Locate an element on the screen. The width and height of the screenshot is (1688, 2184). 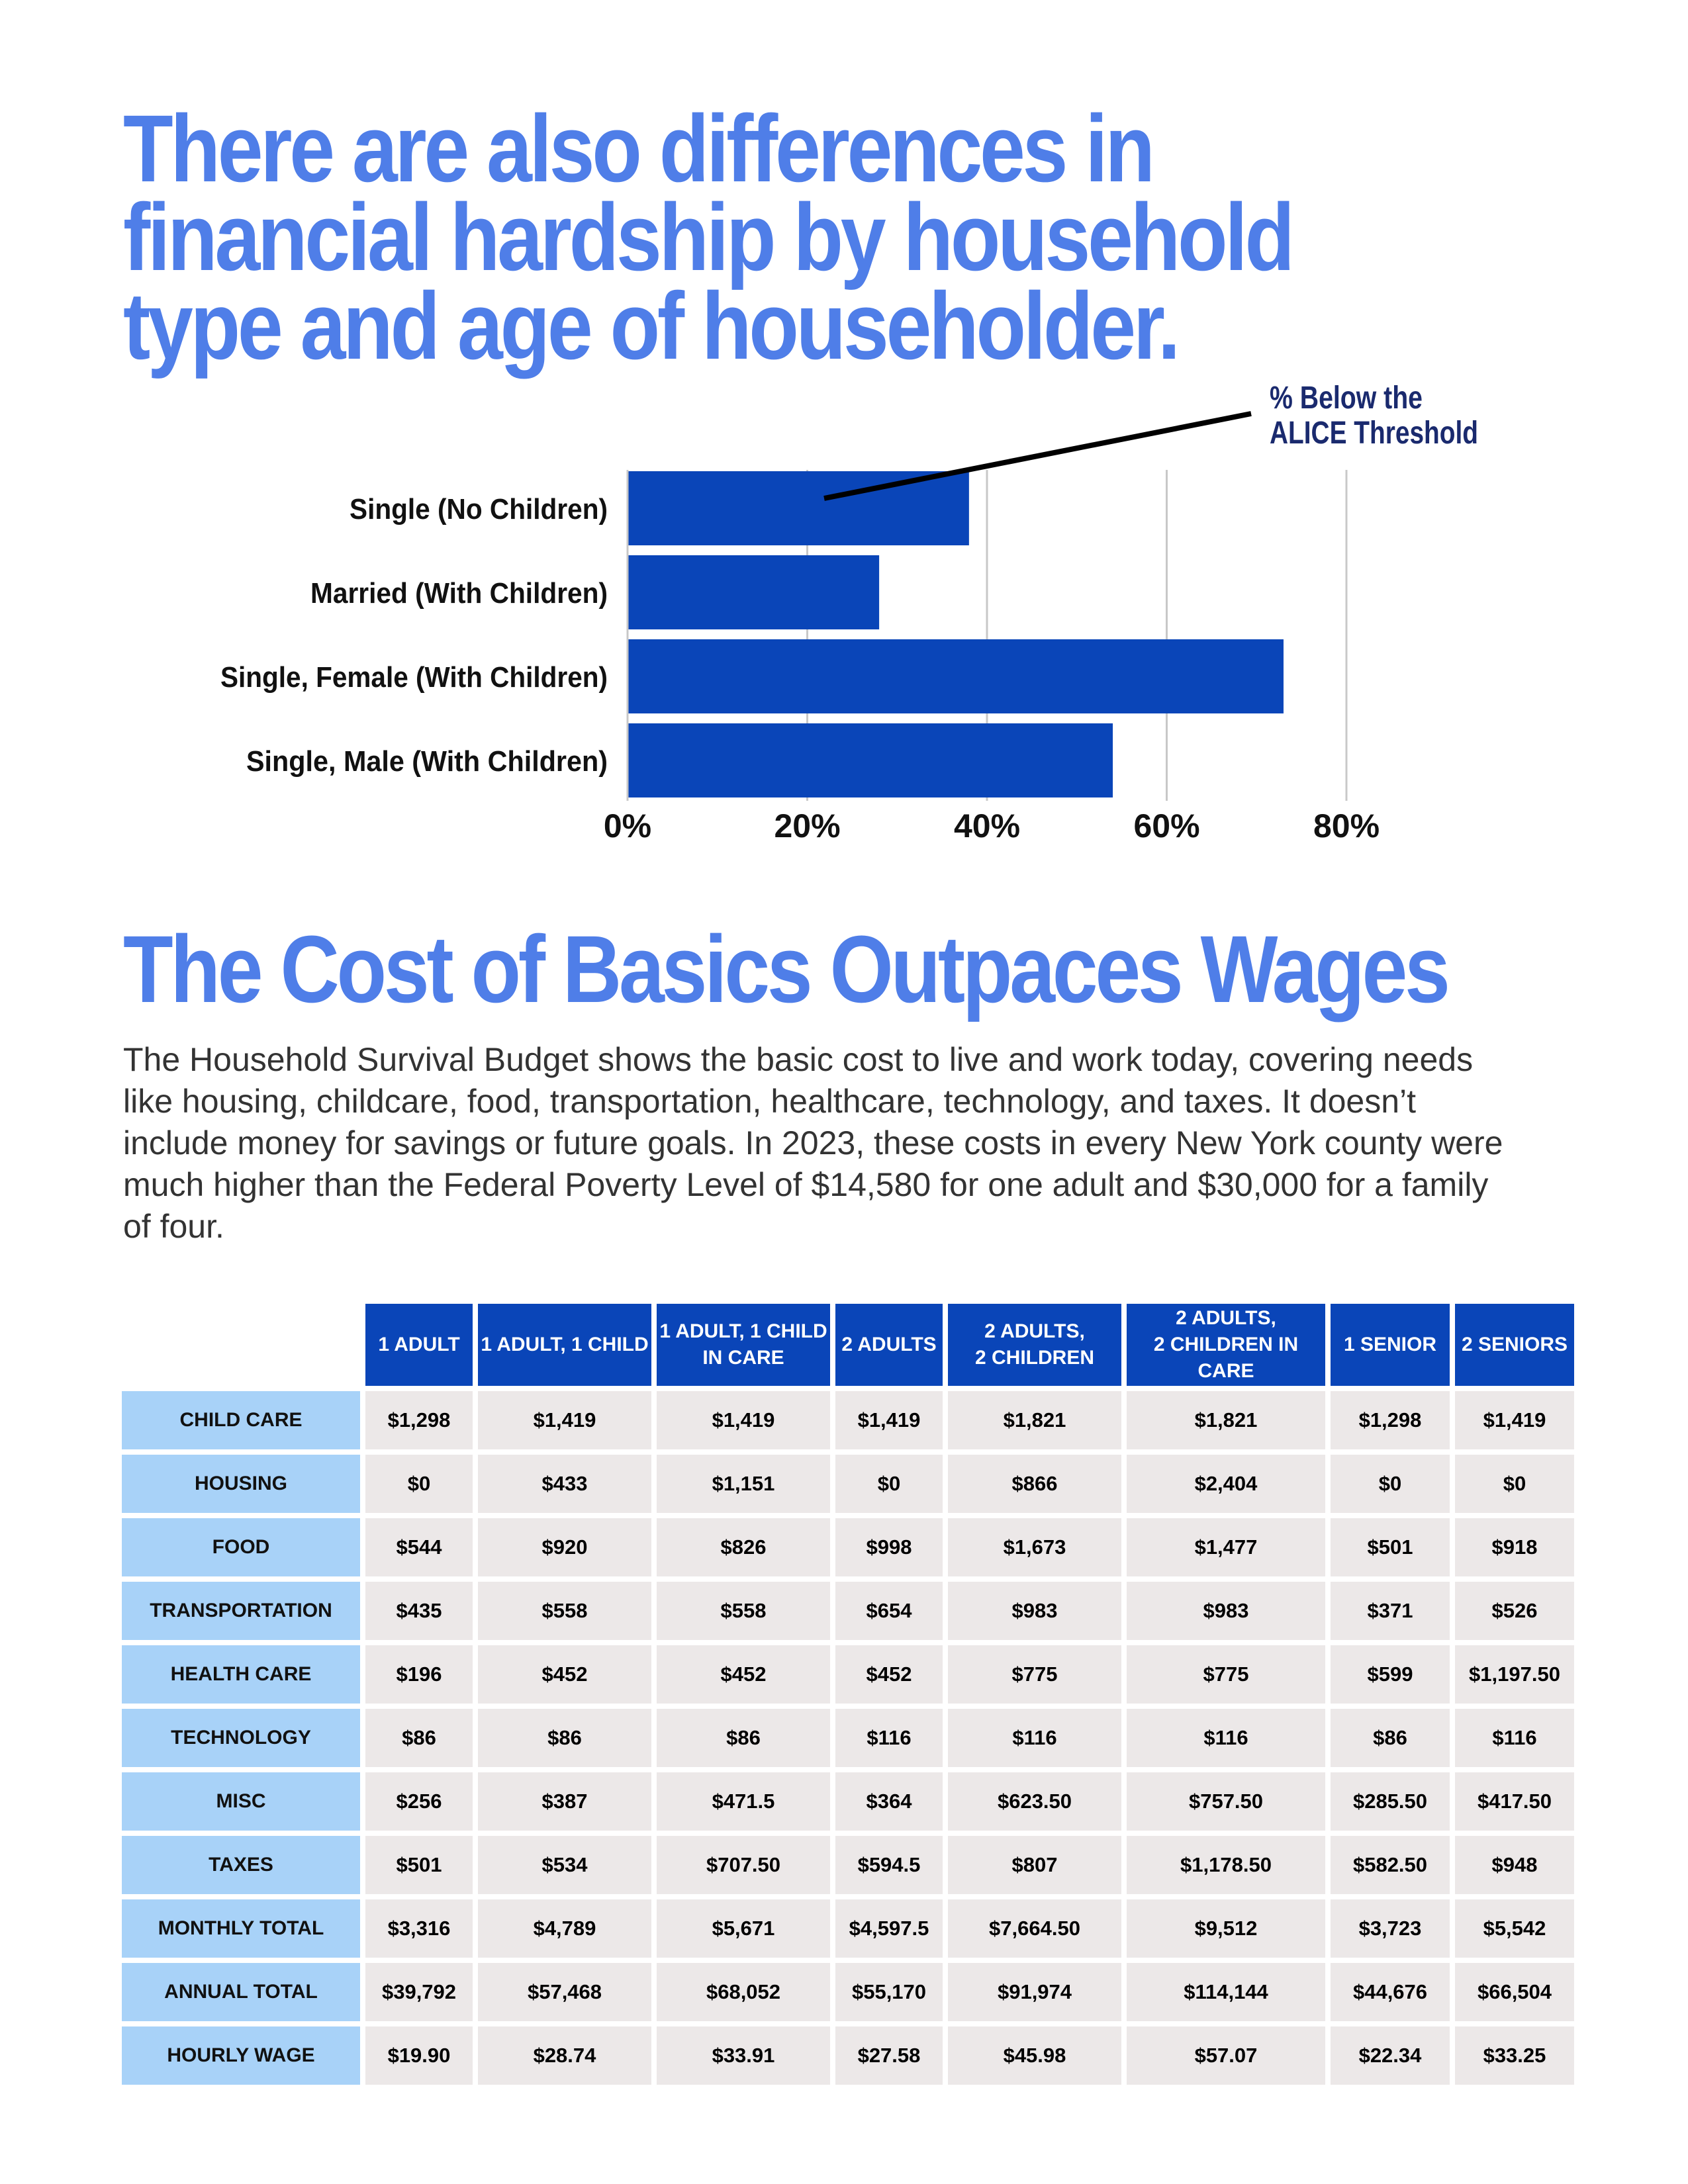
table-cell: $285.50 is located at coordinates (1390, 1801).